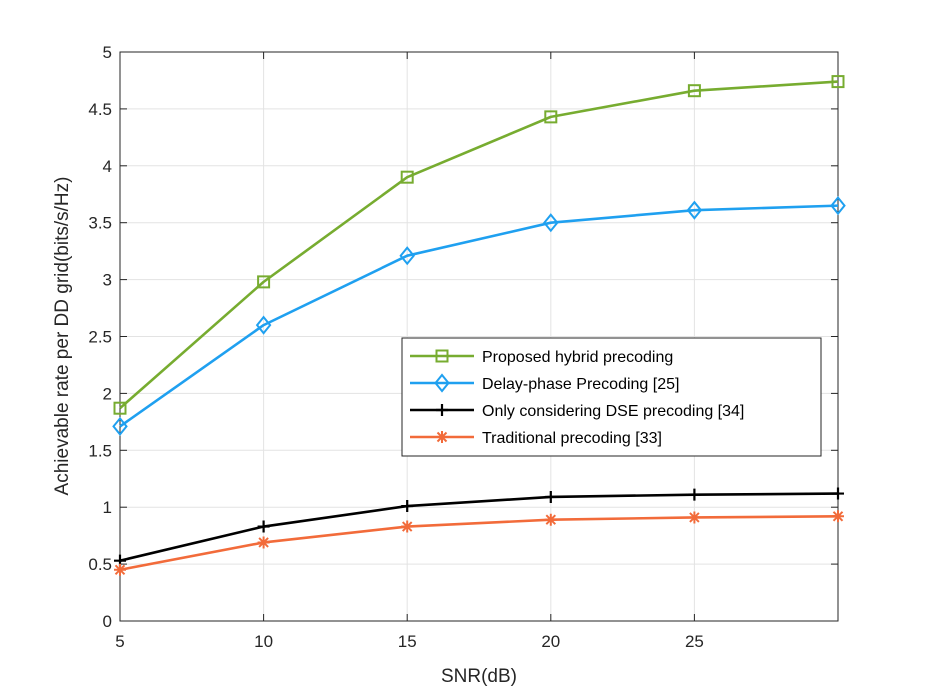 This screenshot has width=926, height=695. I want to click on legend-label: Delay-phase Precoding [25], so click(580, 384).